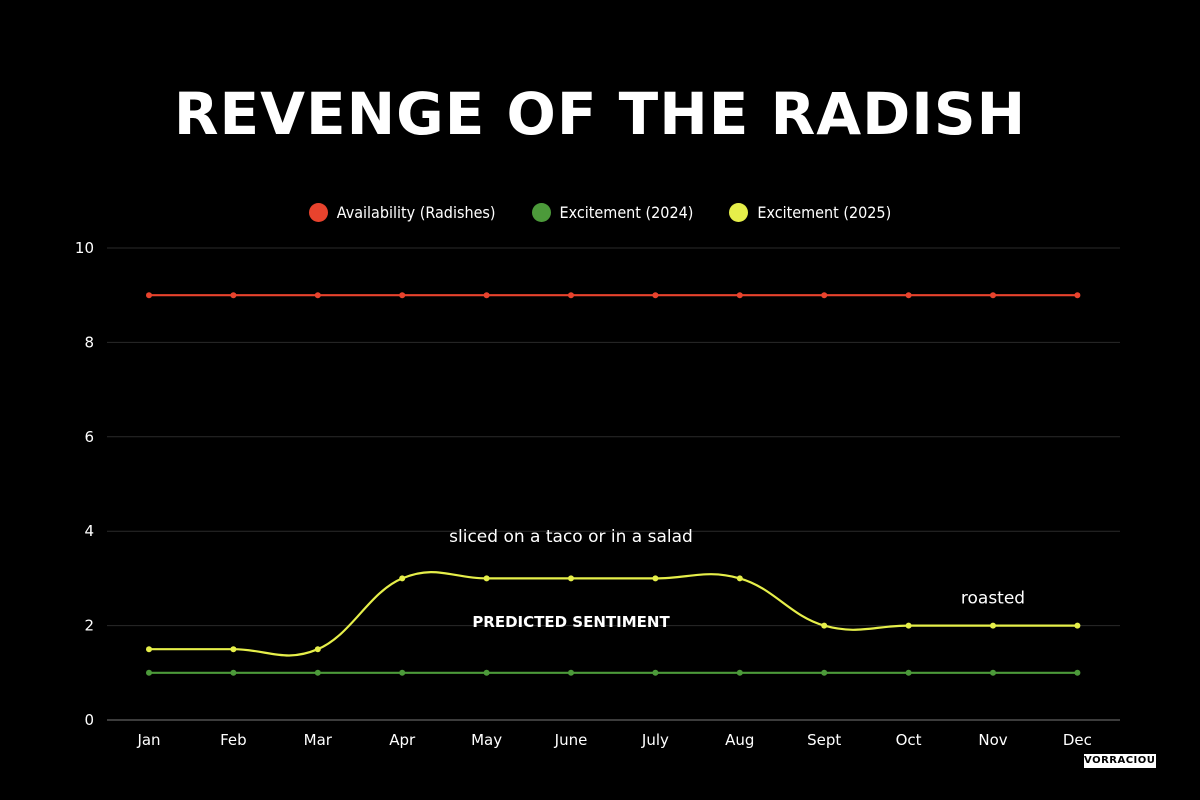 This screenshot has height=800, width=1200. I want to click on x-tick-label: Sept, so click(824, 740).